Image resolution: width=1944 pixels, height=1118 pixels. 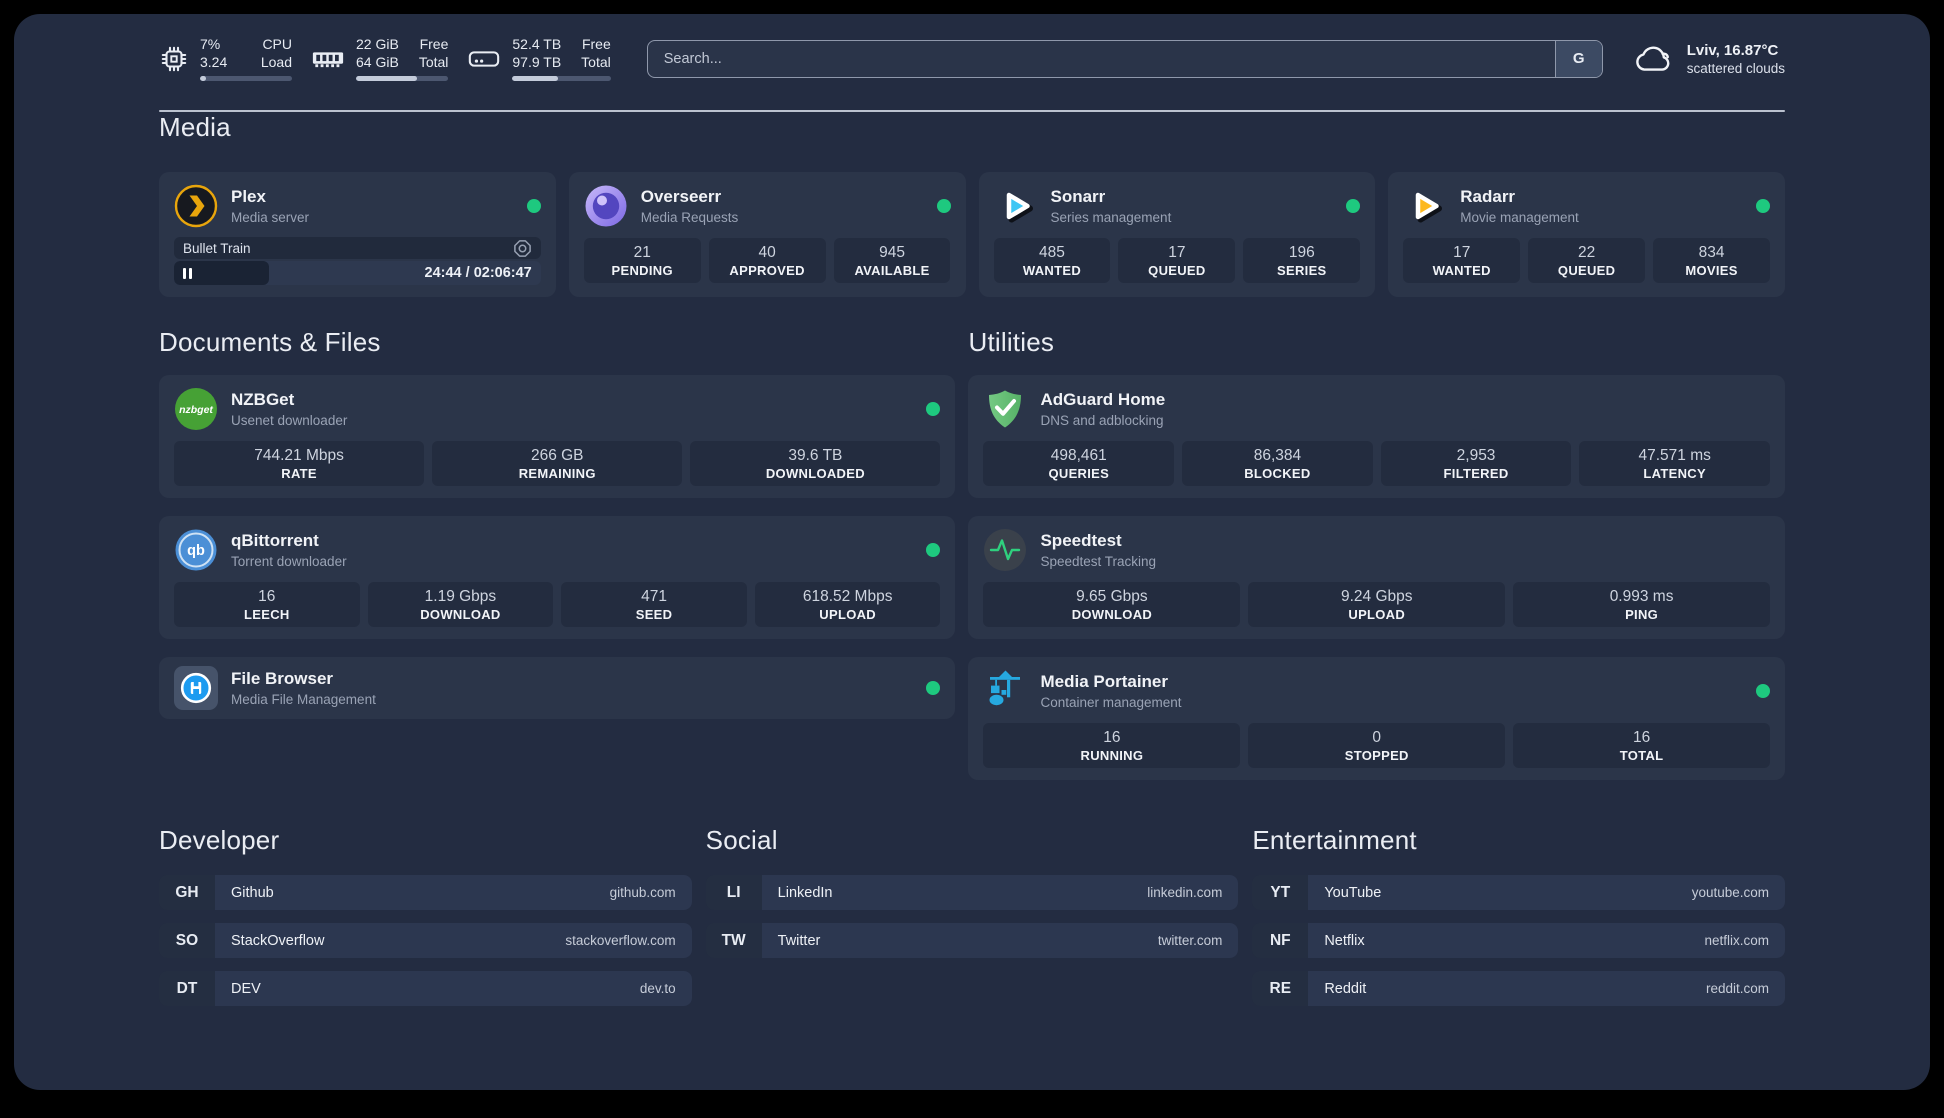 I want to click on app-description: Usenet downloader, so click(x=289, y=420).